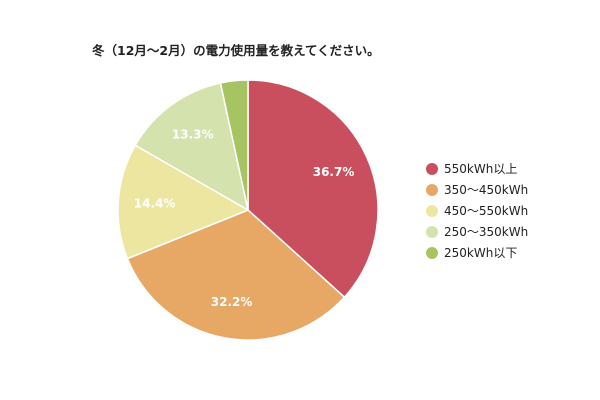  I want to click on pie-label-1: 36.7%, so click(334, 172).